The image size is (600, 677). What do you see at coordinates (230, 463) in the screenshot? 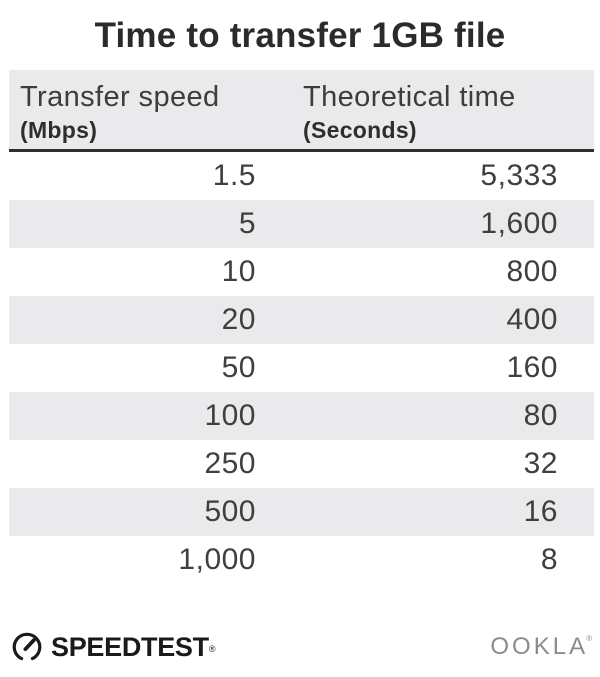
I see `speed-cell: 250` at bounding box center [230, 463].